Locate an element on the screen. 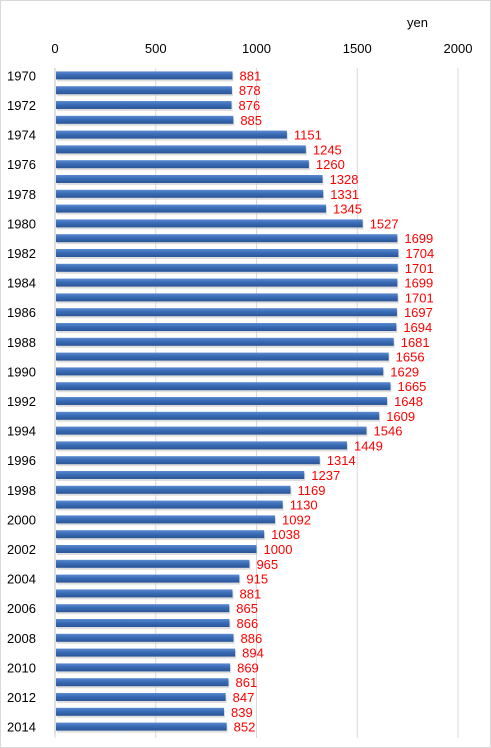 This screenshot has height=748, width=491. y-tick-label: 1970 is located at coordinates (21, 75).